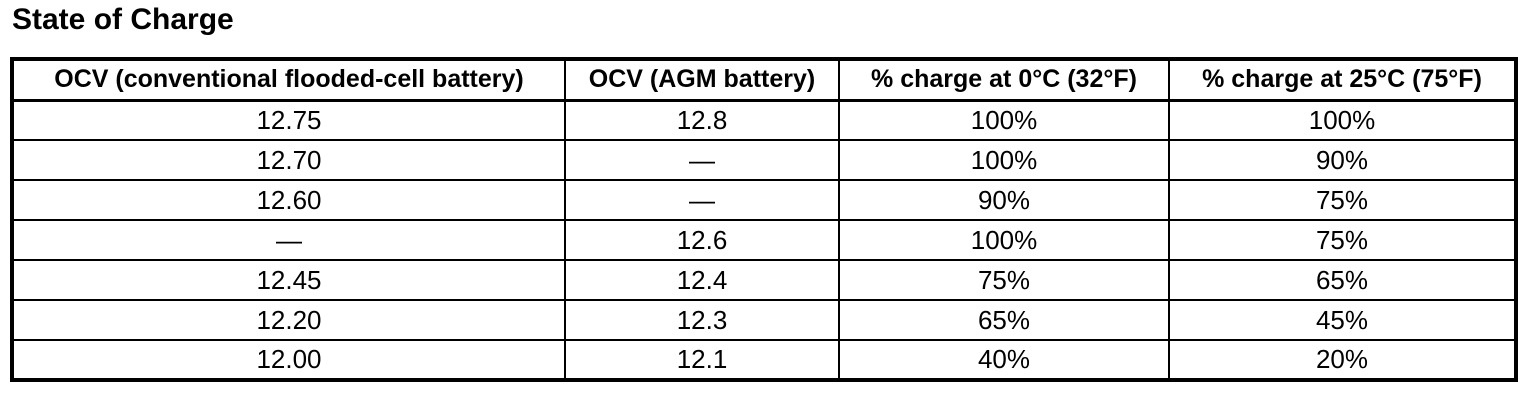  I want to click on table-row: 12.45 12.4 75% 65%, so click(764, 280).